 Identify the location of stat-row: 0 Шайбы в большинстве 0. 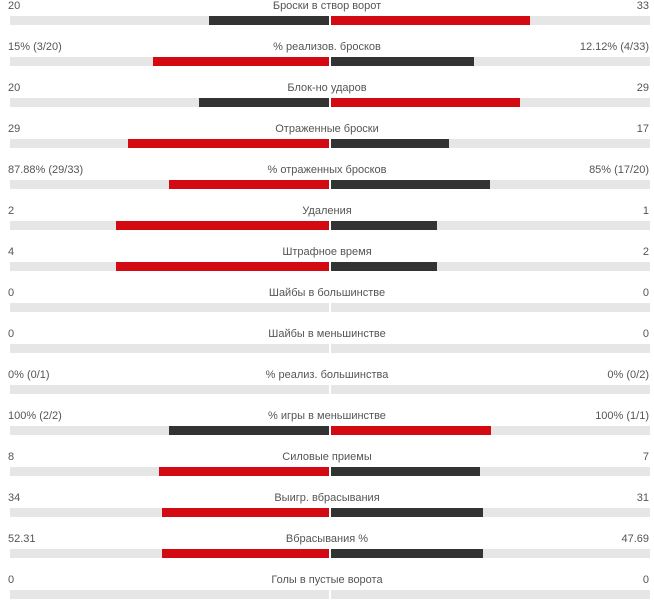
(327, 306).